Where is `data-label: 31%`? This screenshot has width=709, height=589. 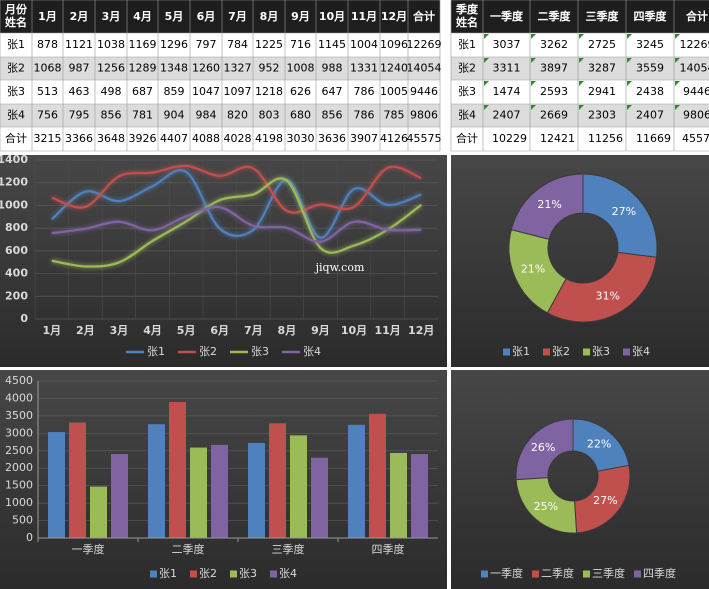
data-label: 31% is located at coordinates (608, 296).